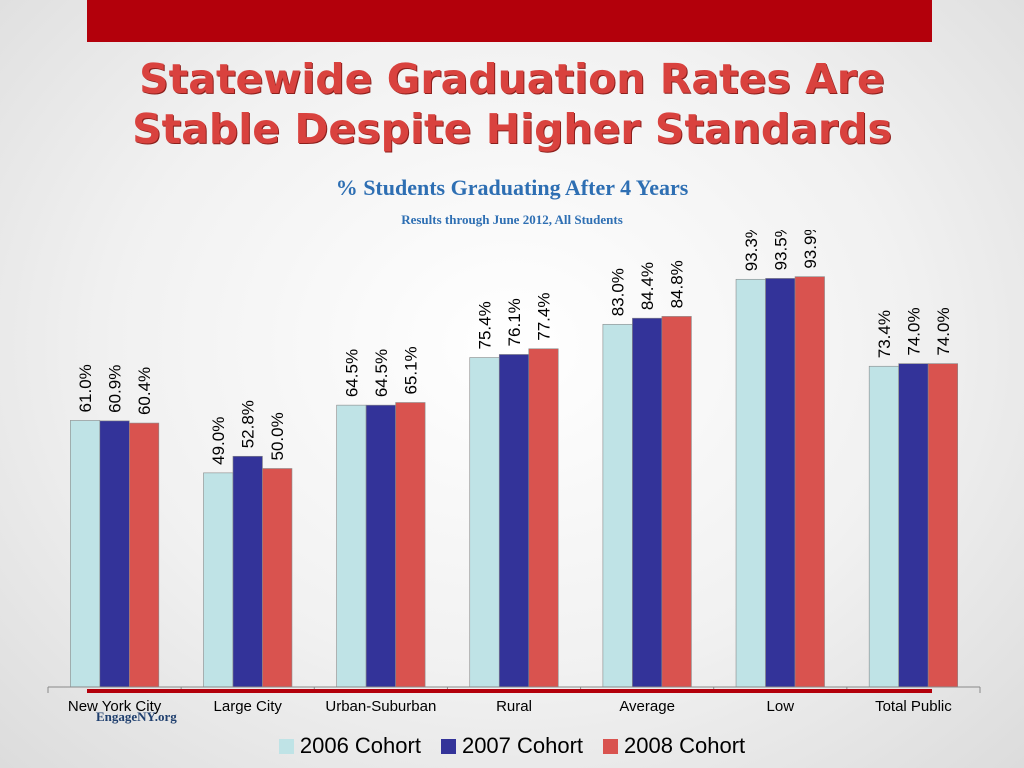 The height and width of the screenshot is (768, 1024). I want to click on legend-label-2006: 2006 Cohort, so click(360, 745).